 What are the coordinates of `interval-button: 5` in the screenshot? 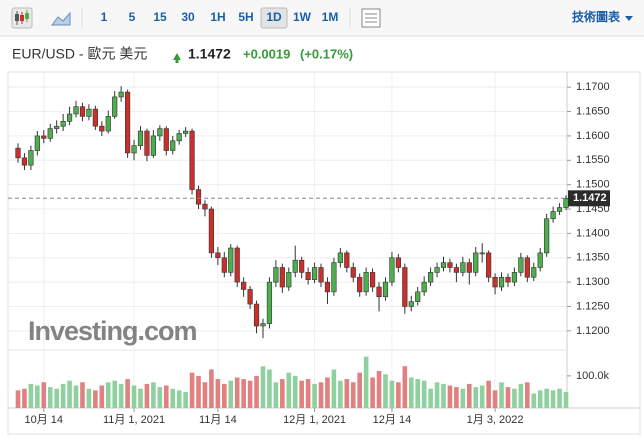 It's located at (132, 17).